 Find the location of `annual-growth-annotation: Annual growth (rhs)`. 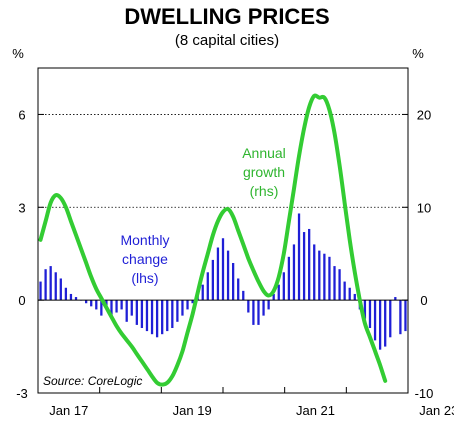

annual-growth-annotation: Annual growth (rhs) is located at coordinates (264, 172).